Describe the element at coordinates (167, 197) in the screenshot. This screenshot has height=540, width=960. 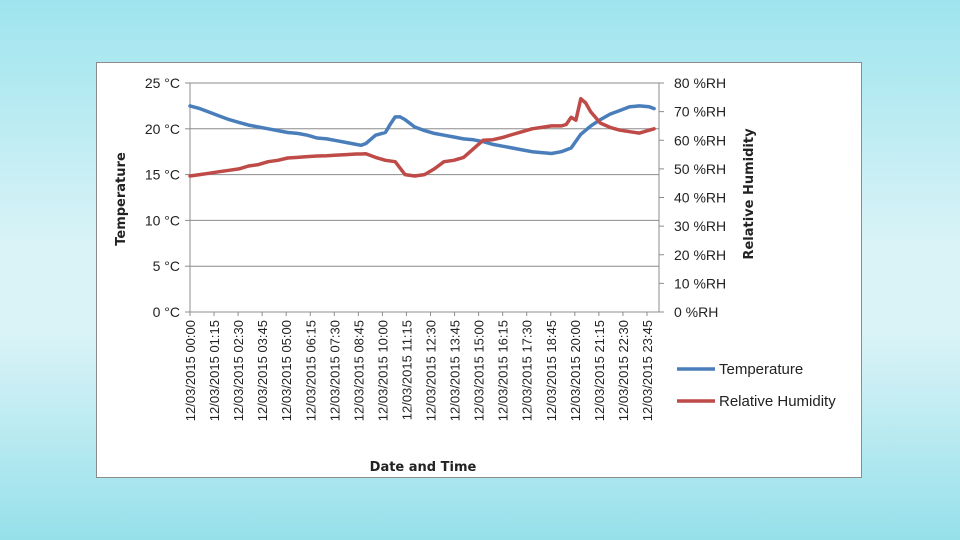
I see `left-axis-ticks: 0 °C 5 °C 10 °C 15 °C 20 °C 25 °C` at that location.